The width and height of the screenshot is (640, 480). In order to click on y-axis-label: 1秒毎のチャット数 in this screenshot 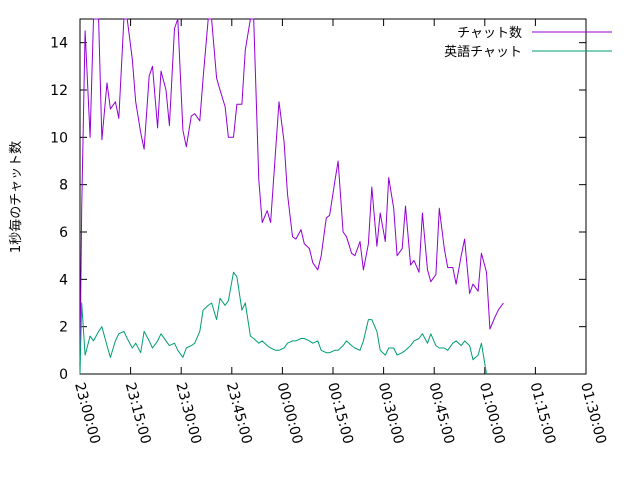, I will do `click(16, 197)`.